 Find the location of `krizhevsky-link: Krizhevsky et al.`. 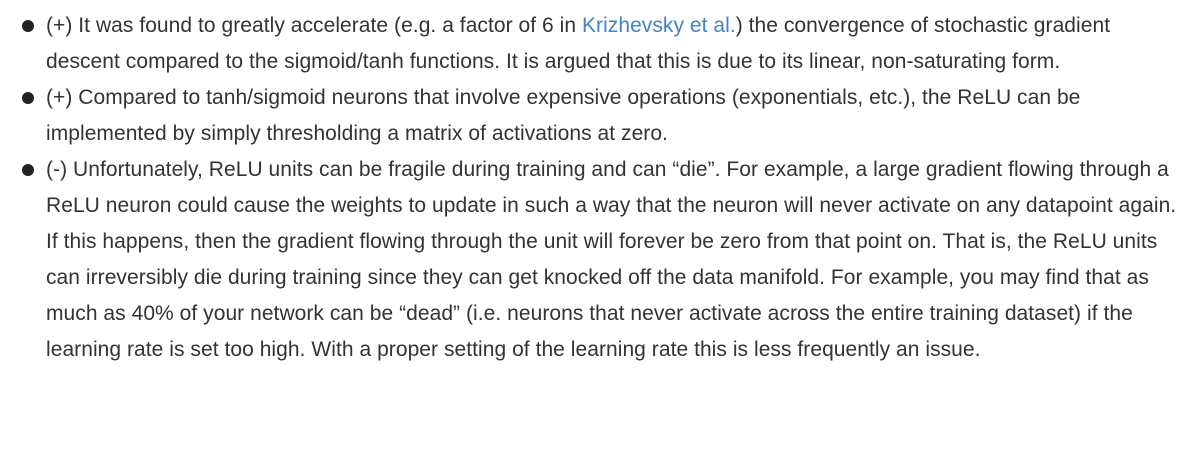

krizhevsky-link: Krizhevsky et al. is located at coordinates (658, 25).